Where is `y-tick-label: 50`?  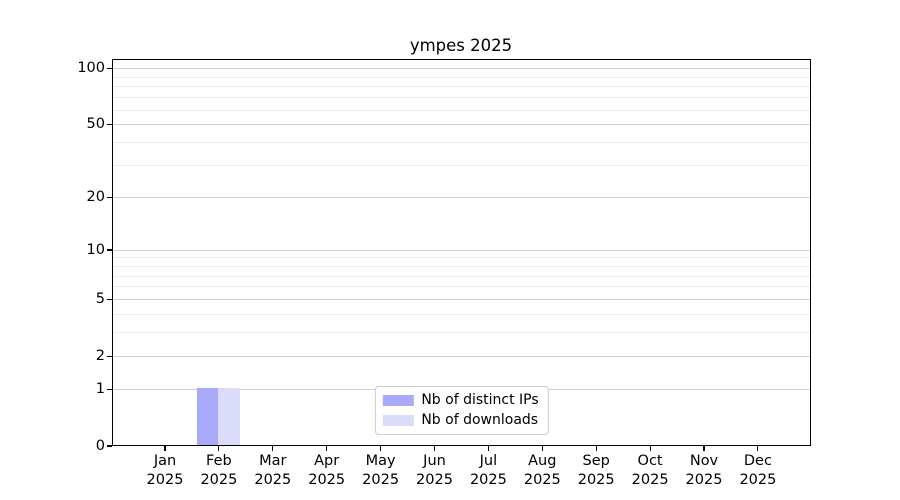
y-tick-label: 50 is located at coordinates (95, 124).